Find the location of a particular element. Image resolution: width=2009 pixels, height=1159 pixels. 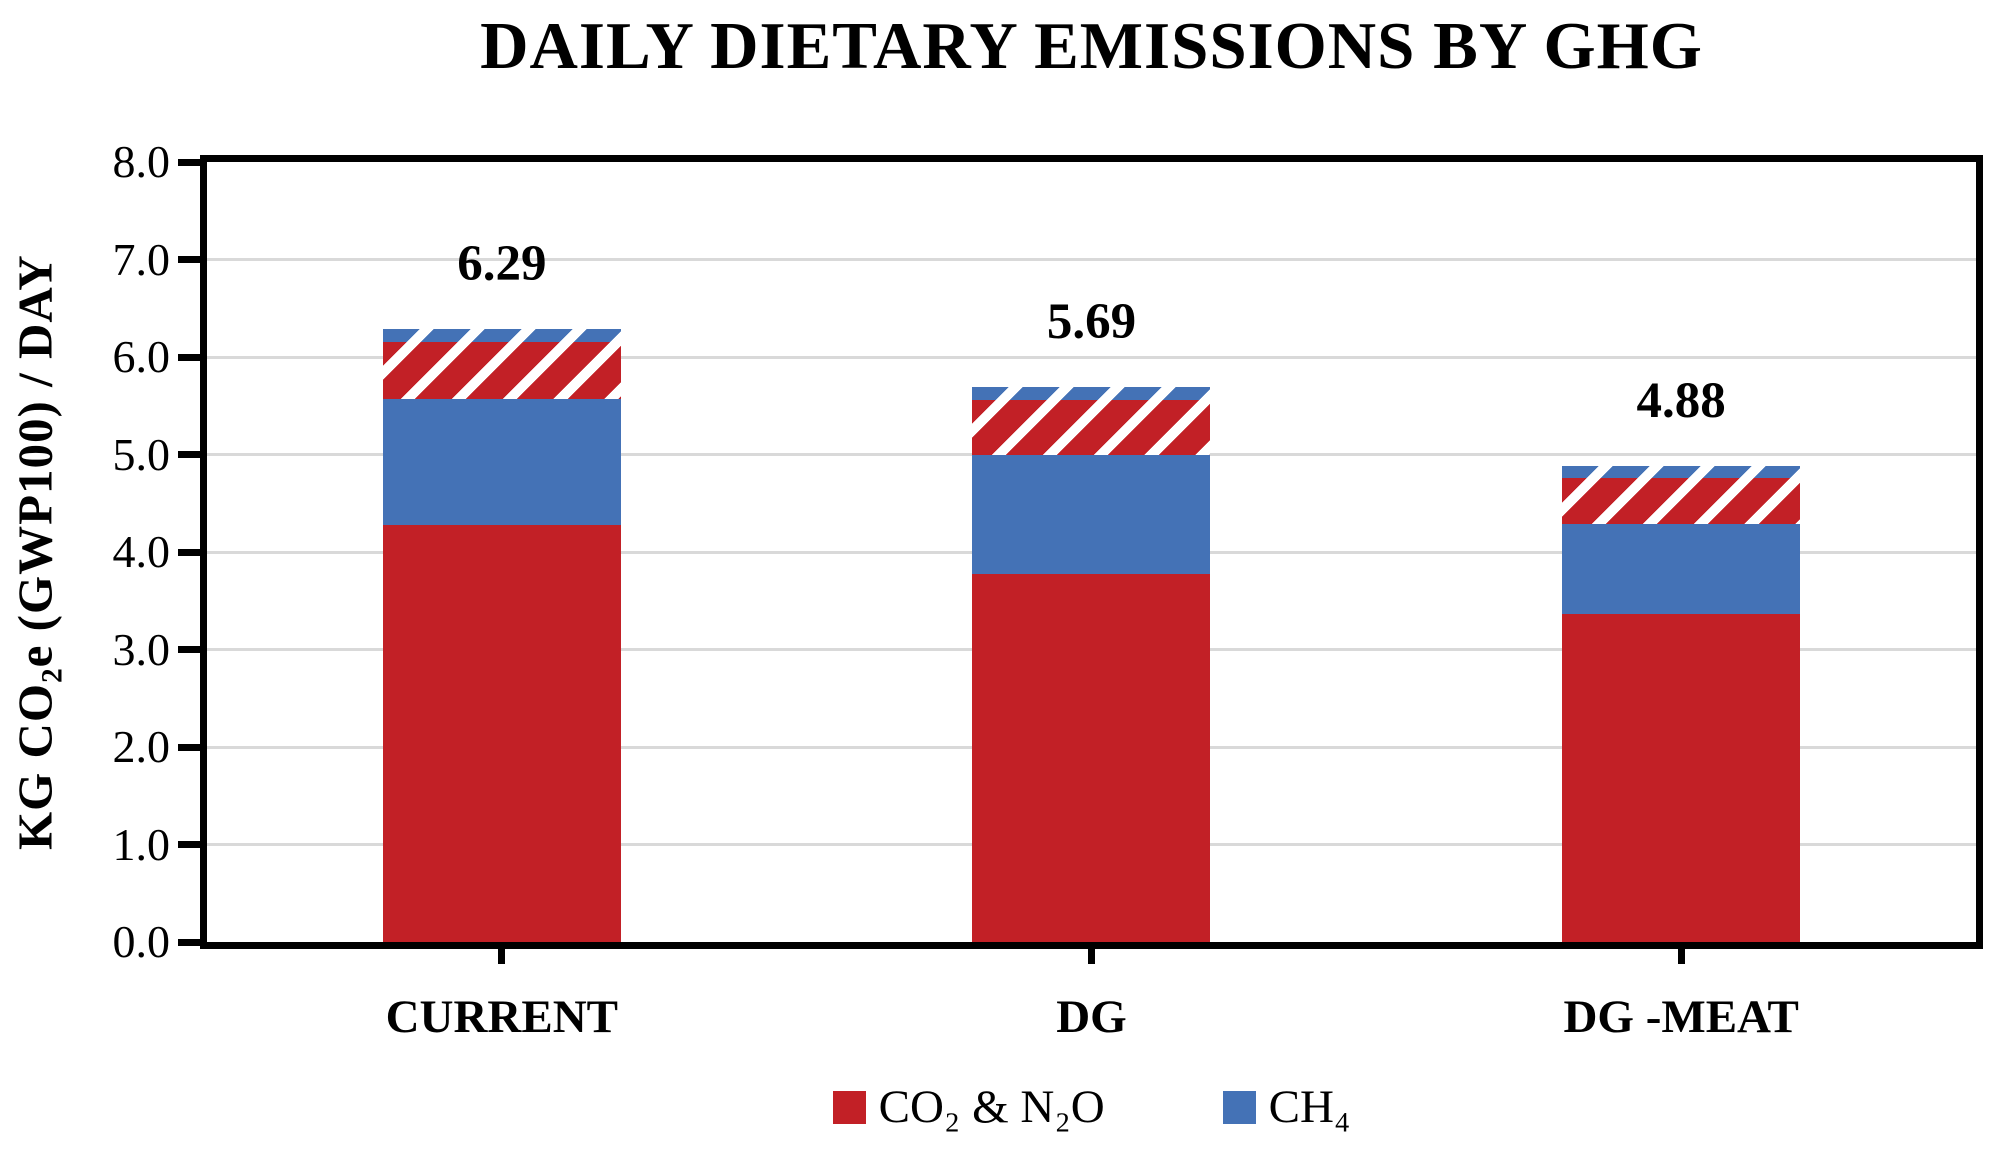

legend-label-ch4: CH₄ is located at coordinates (1309, 1107).